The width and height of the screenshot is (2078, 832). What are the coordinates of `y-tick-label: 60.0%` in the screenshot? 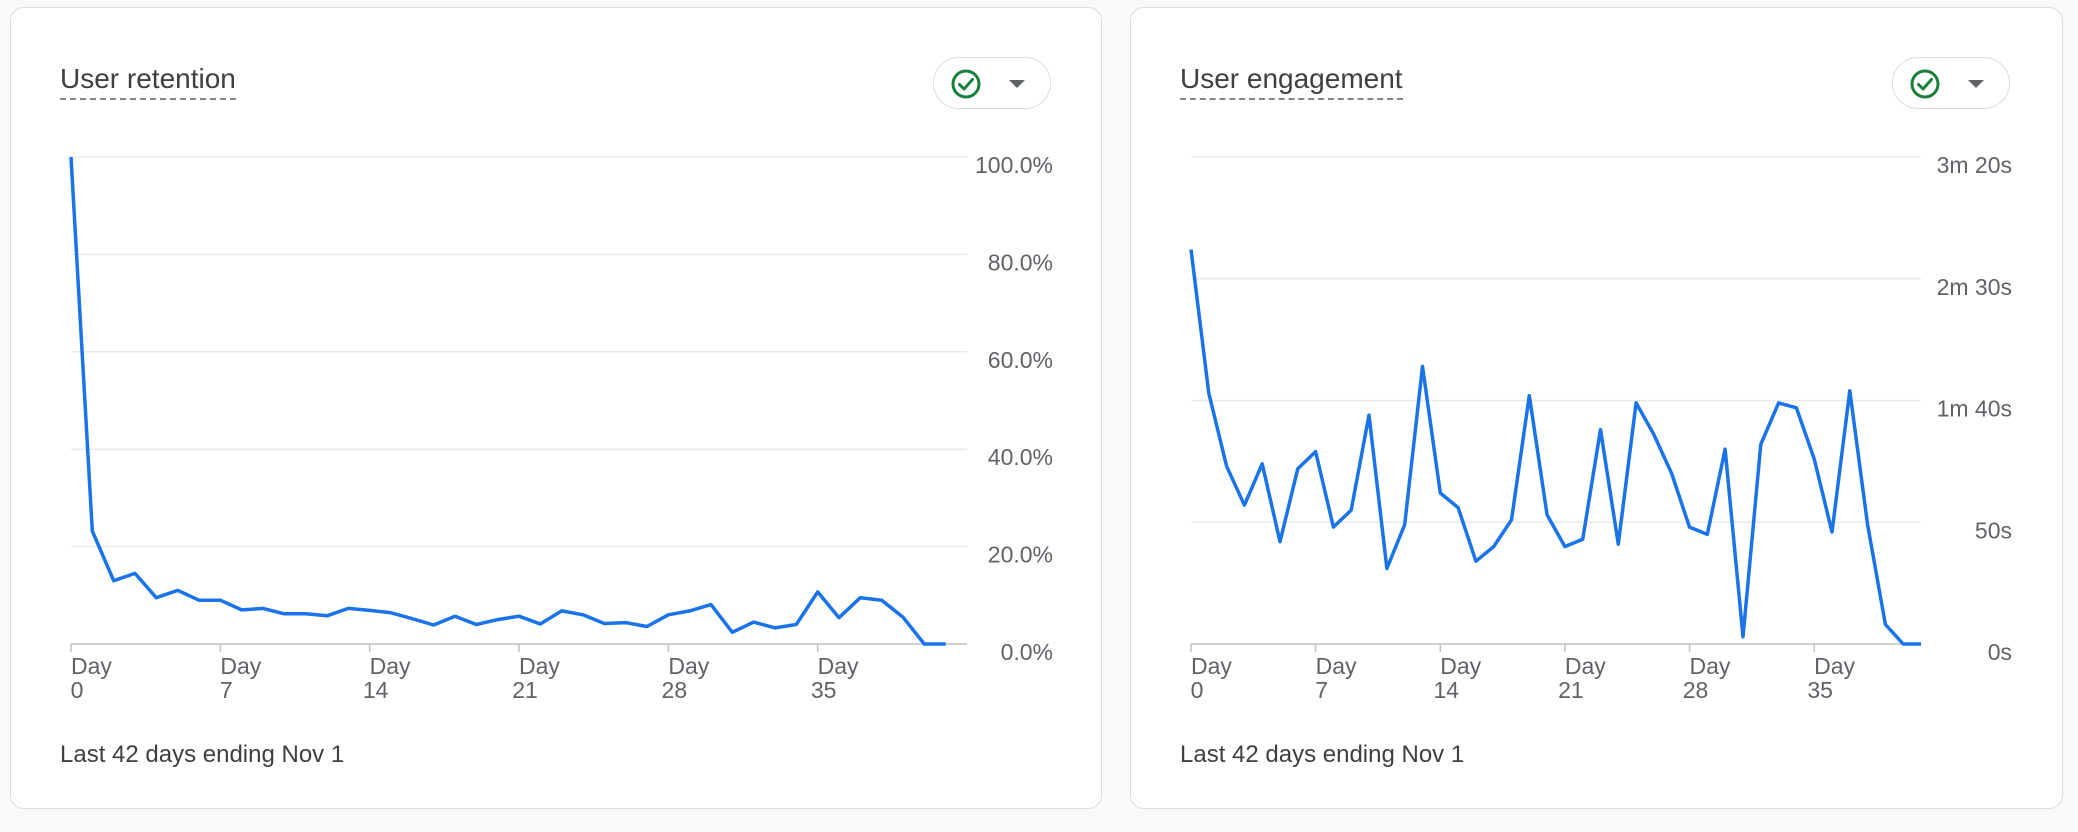 It's located at (1020, 360).